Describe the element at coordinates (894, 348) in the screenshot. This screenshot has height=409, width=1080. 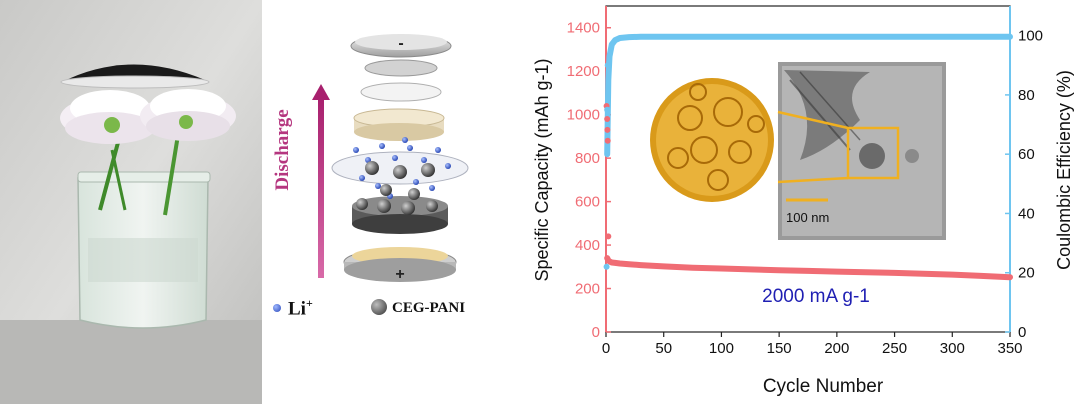
I see `x-tick-label: 250` at that location.